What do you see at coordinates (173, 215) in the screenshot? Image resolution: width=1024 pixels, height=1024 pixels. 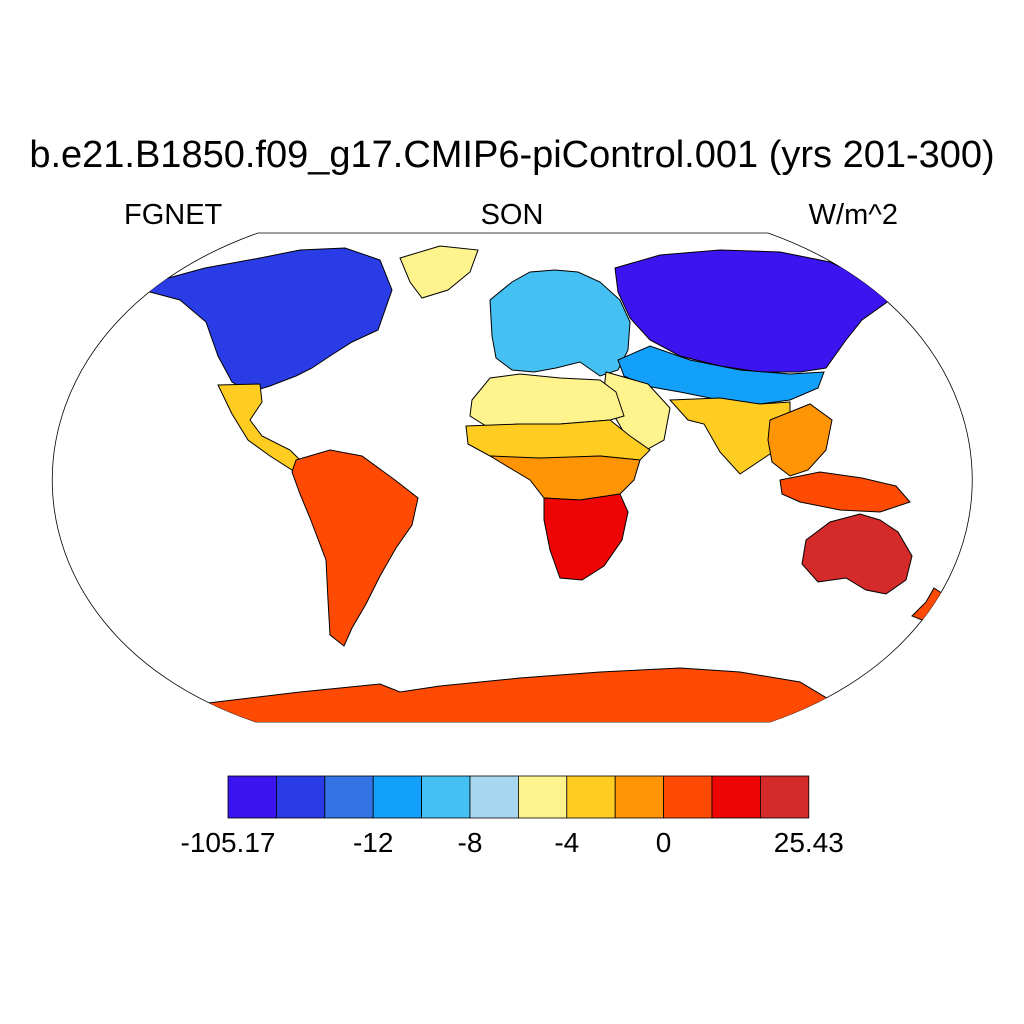 I see `variable-name: FGNET` at bounding box center [173, 215].